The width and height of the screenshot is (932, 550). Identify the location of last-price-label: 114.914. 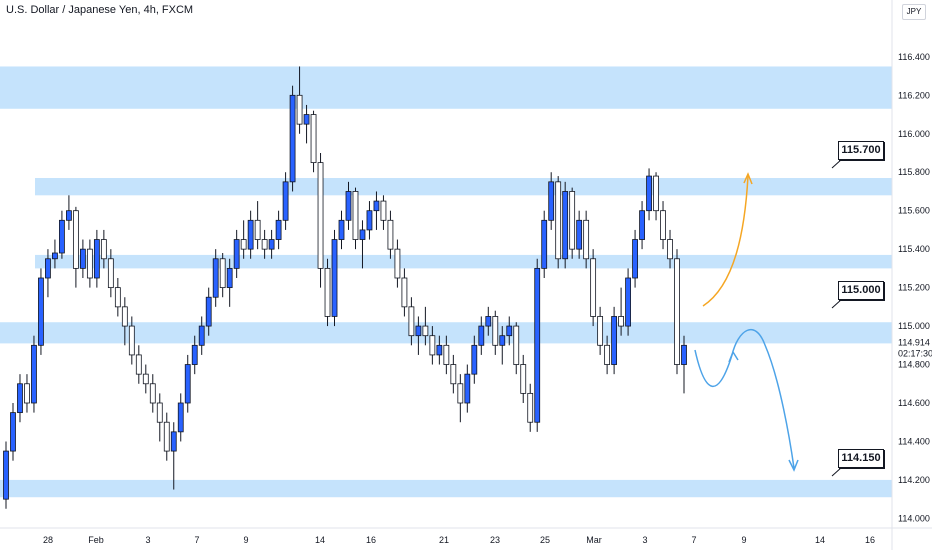
(914, 343).